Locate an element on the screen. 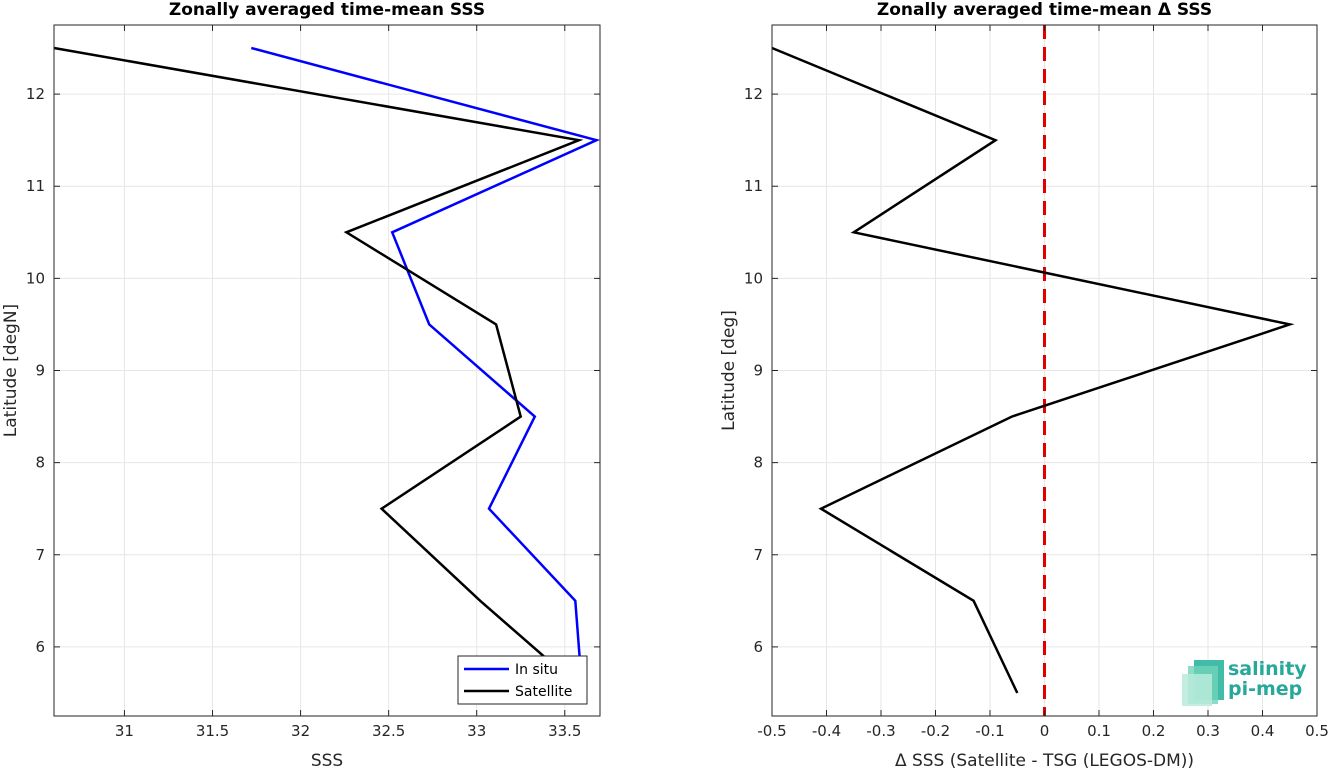 This screenshot has height=769, width=1330. x-tick-label: -0.1 is located at coordinates (989, 731).